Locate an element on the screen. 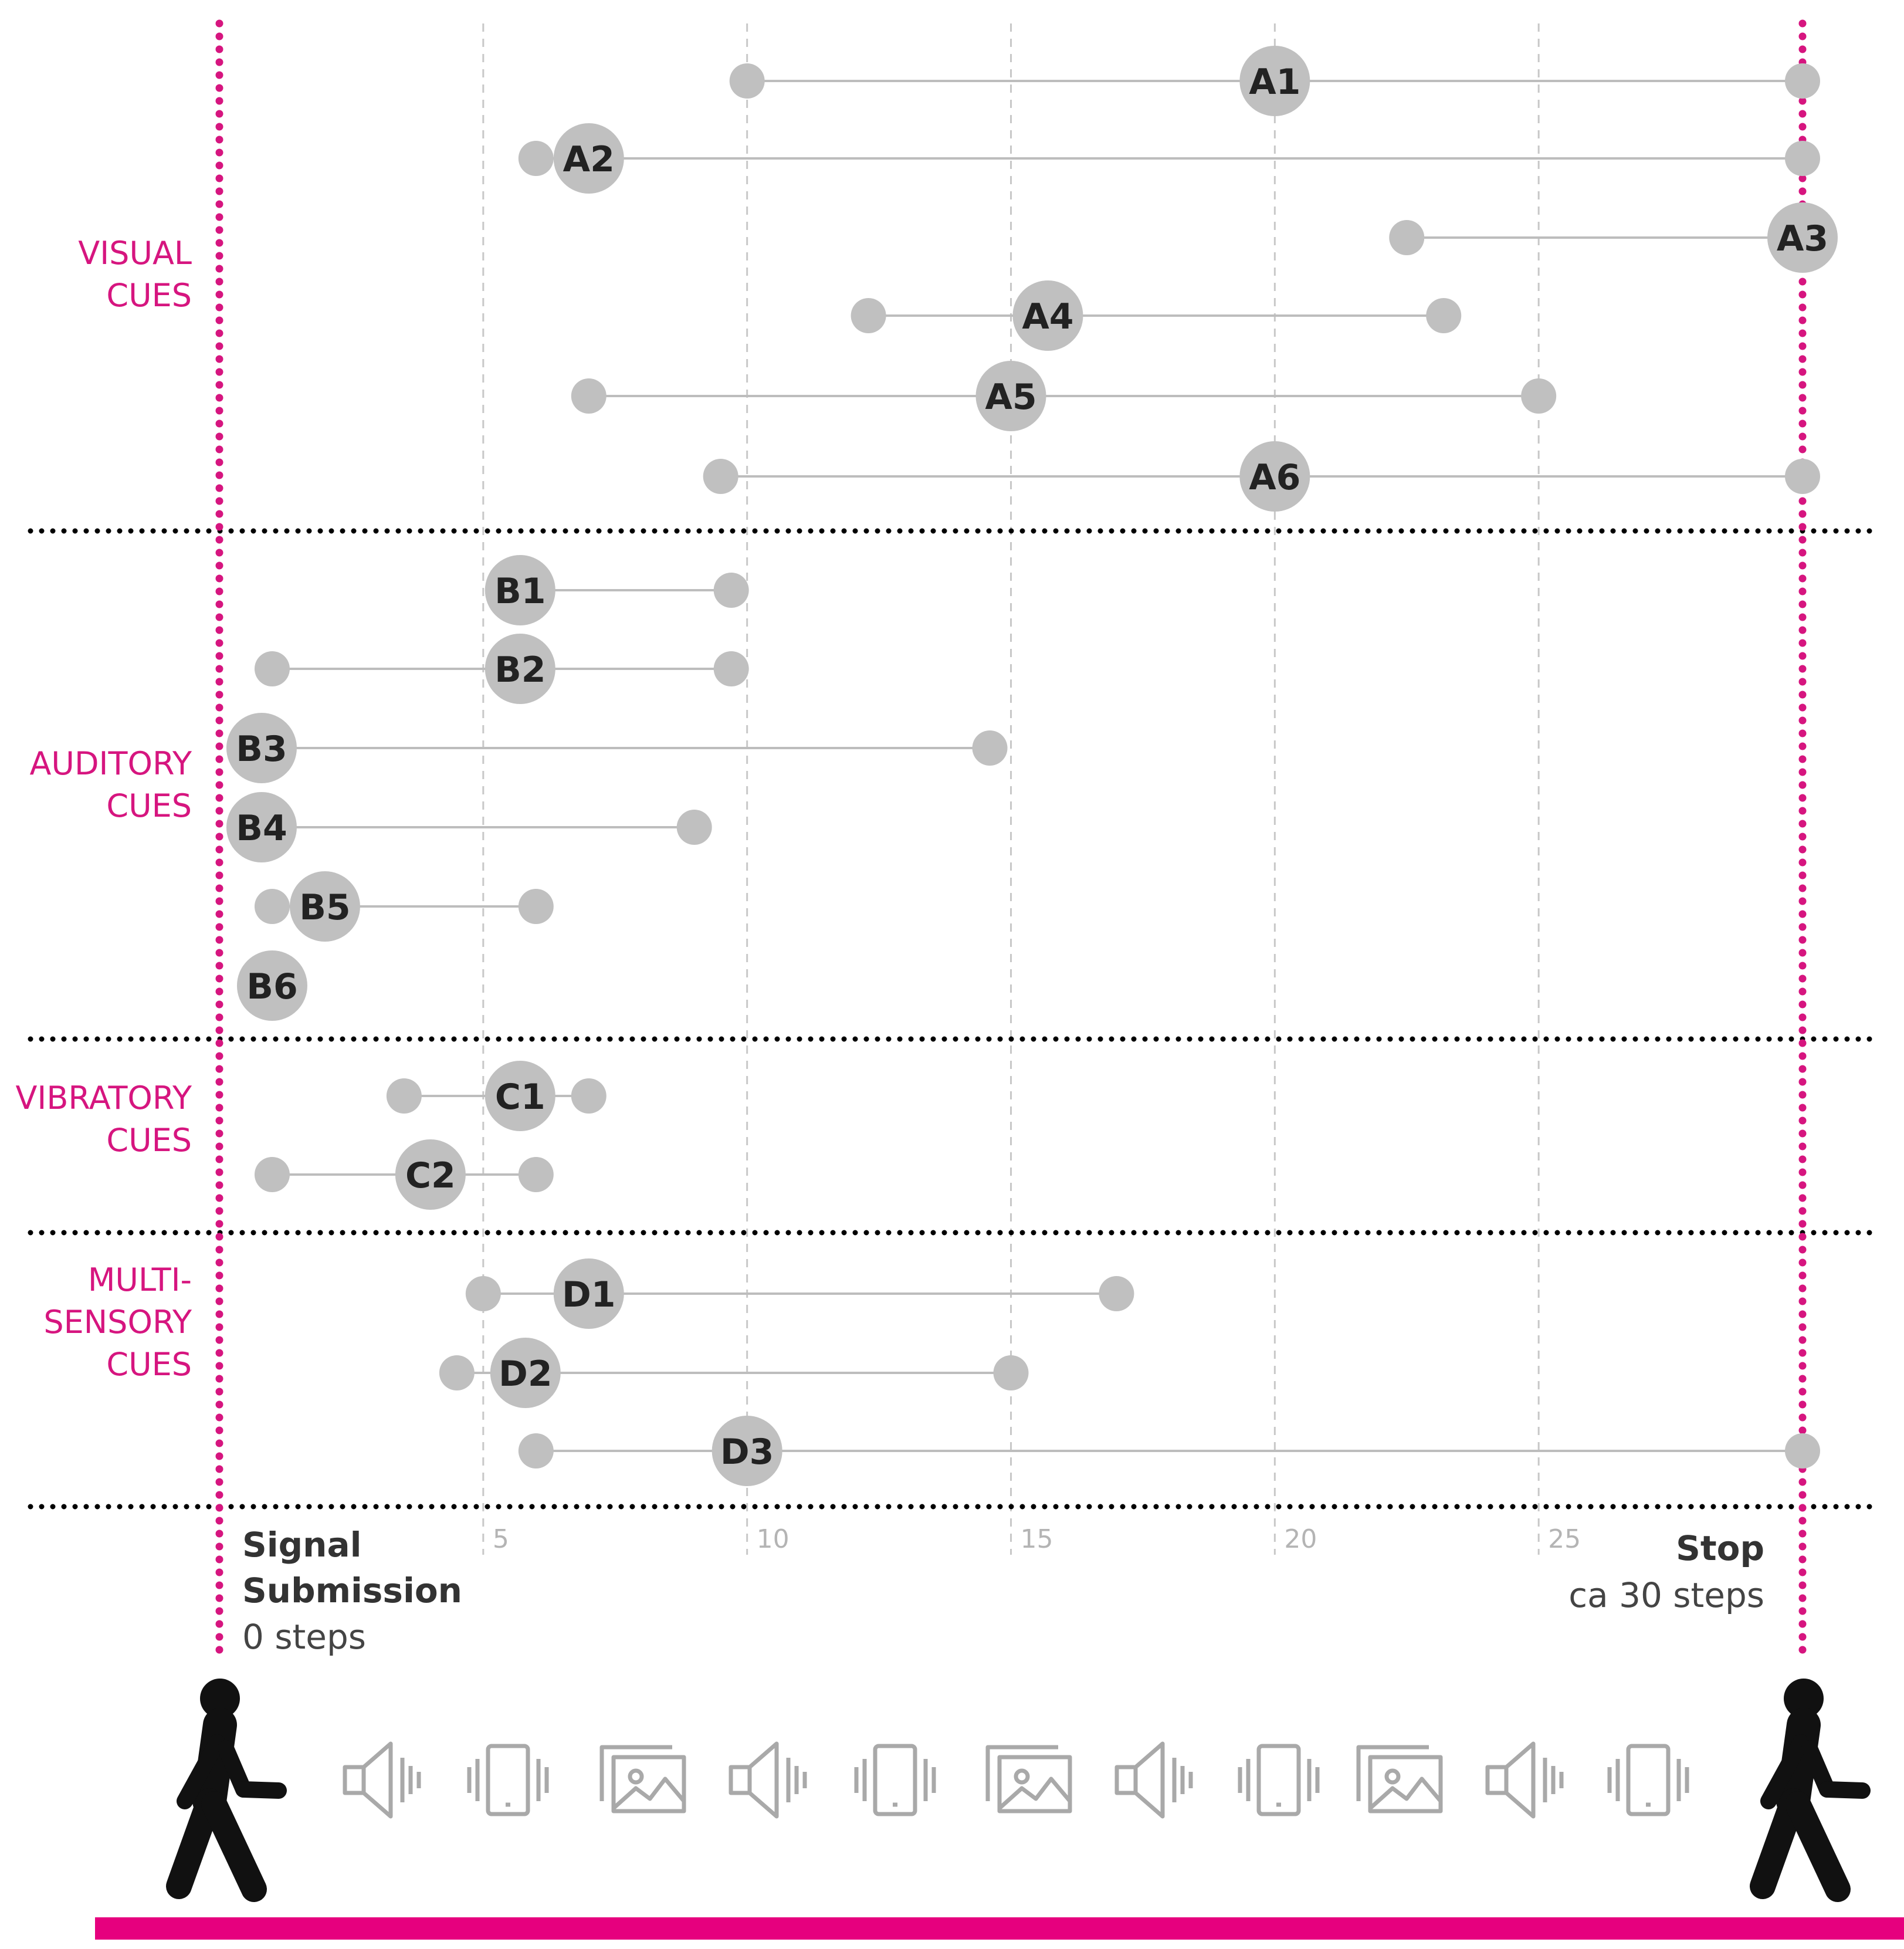 This screenshot has height=1949, width=1904. max-marker-a1 is located at coordinates (1802, 81).